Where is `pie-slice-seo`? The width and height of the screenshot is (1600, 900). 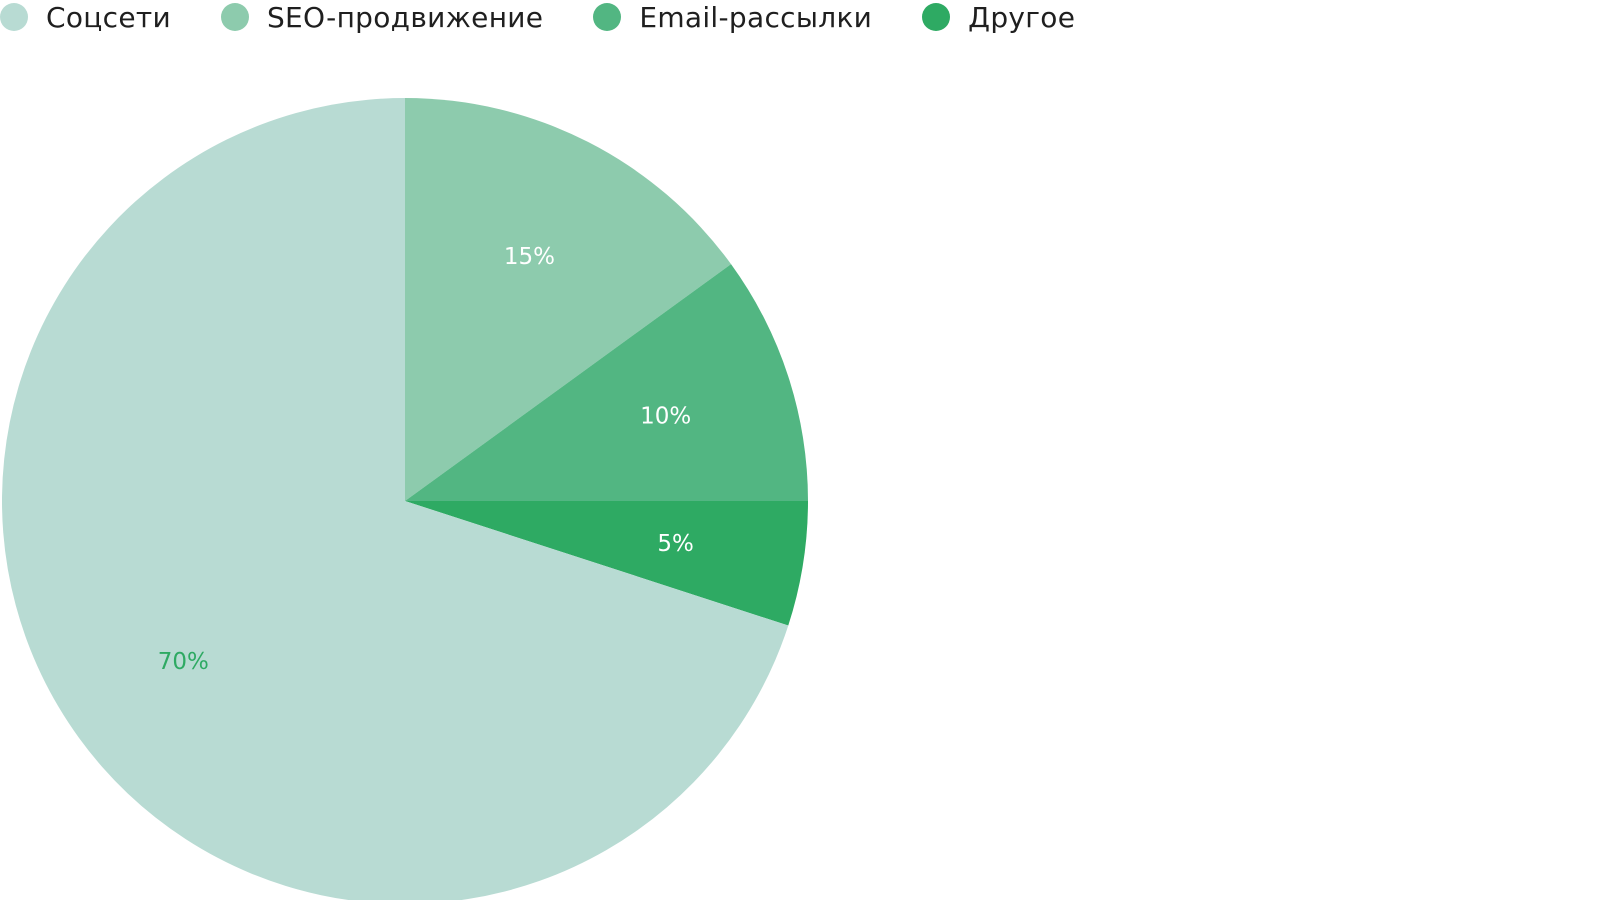
pie-slice-seo is located at coordinates (568, 299).